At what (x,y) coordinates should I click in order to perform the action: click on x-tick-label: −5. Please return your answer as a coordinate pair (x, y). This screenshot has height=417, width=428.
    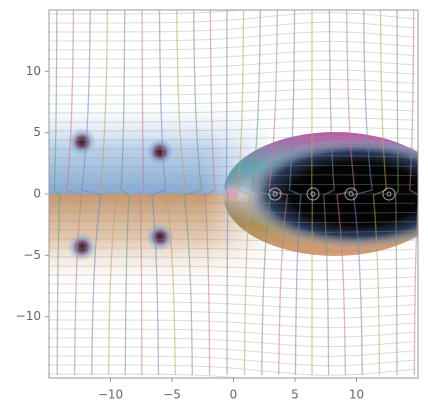
    Looking at the image, I should click on (172, 395).